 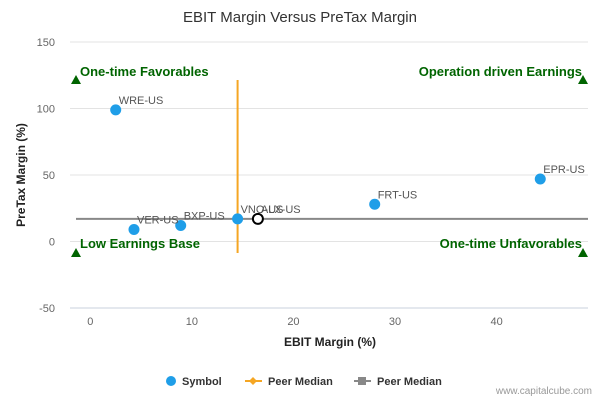 I want to click on y-axis-title: PreTax Margin (%), so click(x=21, y=175).